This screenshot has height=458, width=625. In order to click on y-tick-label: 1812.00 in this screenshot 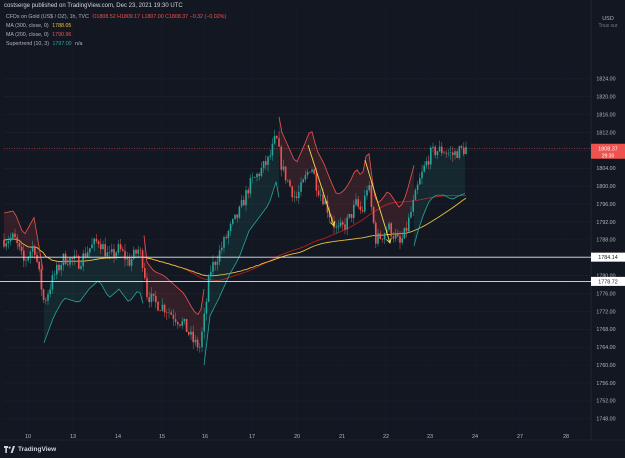, I will do `click(605, 133)`.